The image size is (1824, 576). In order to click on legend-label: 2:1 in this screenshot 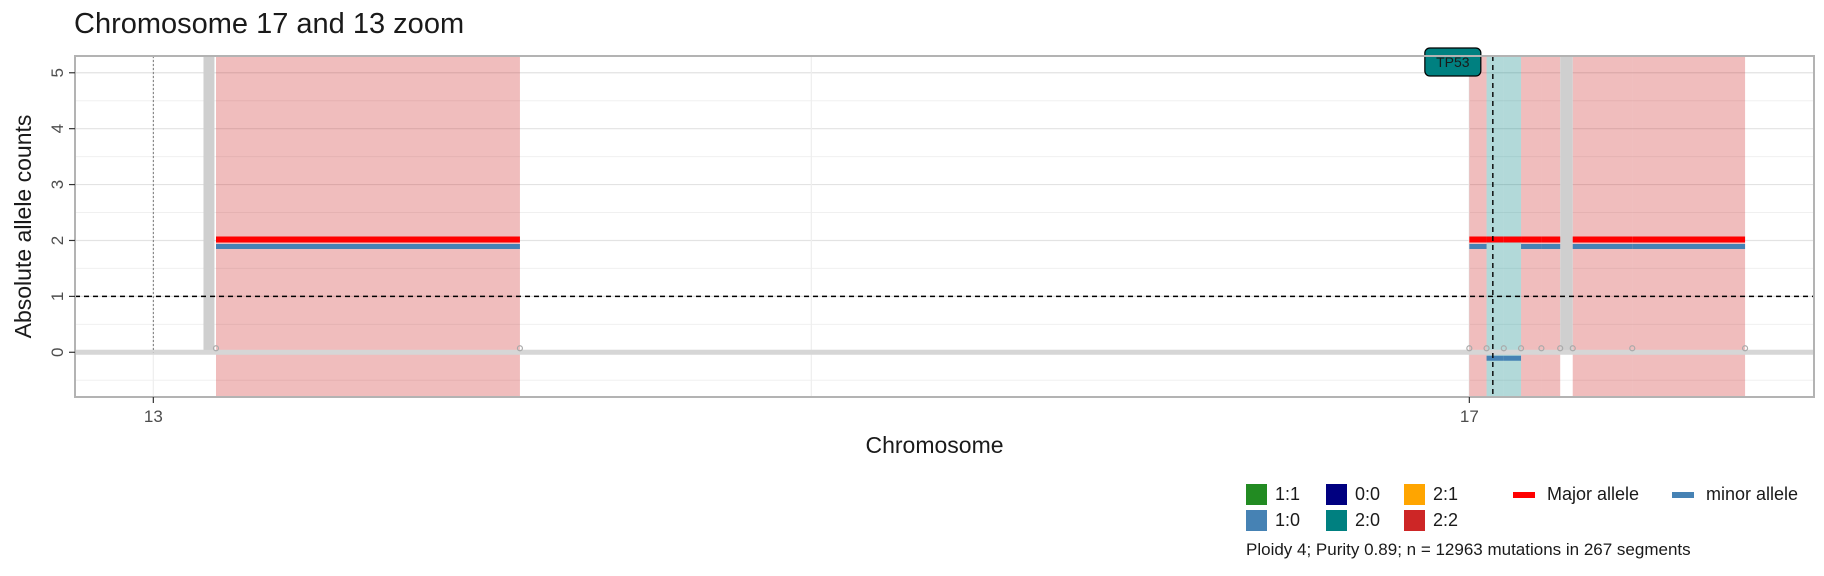, I will do `click(1445, 494)`.